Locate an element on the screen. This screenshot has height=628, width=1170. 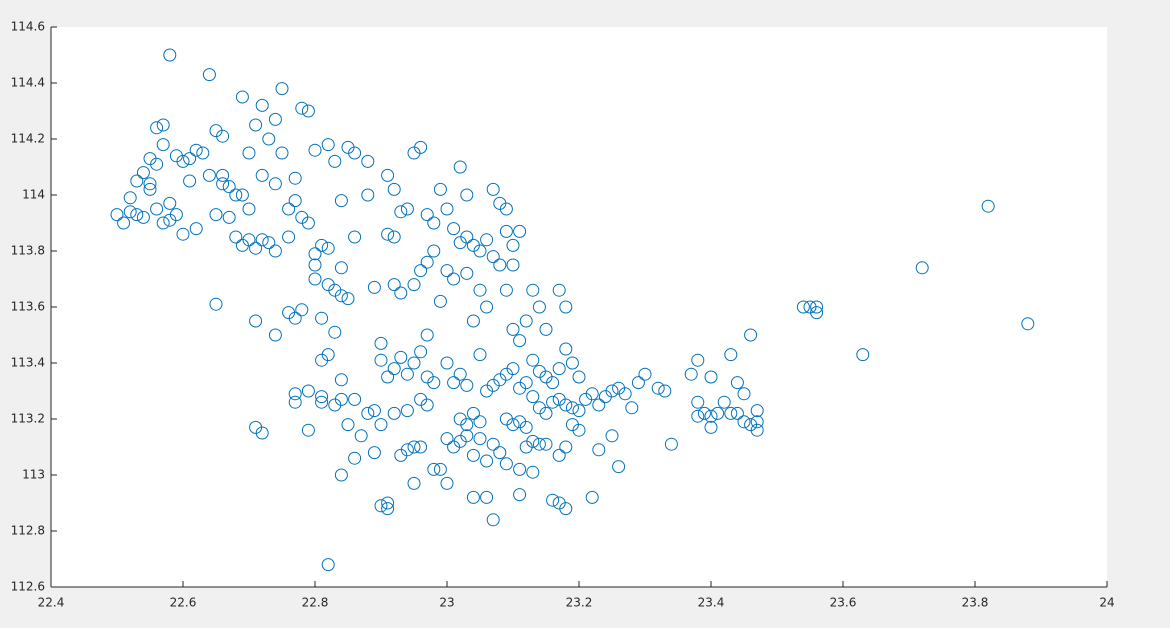
x-tick-label: 23.8 is located at coordinates (975, 603).